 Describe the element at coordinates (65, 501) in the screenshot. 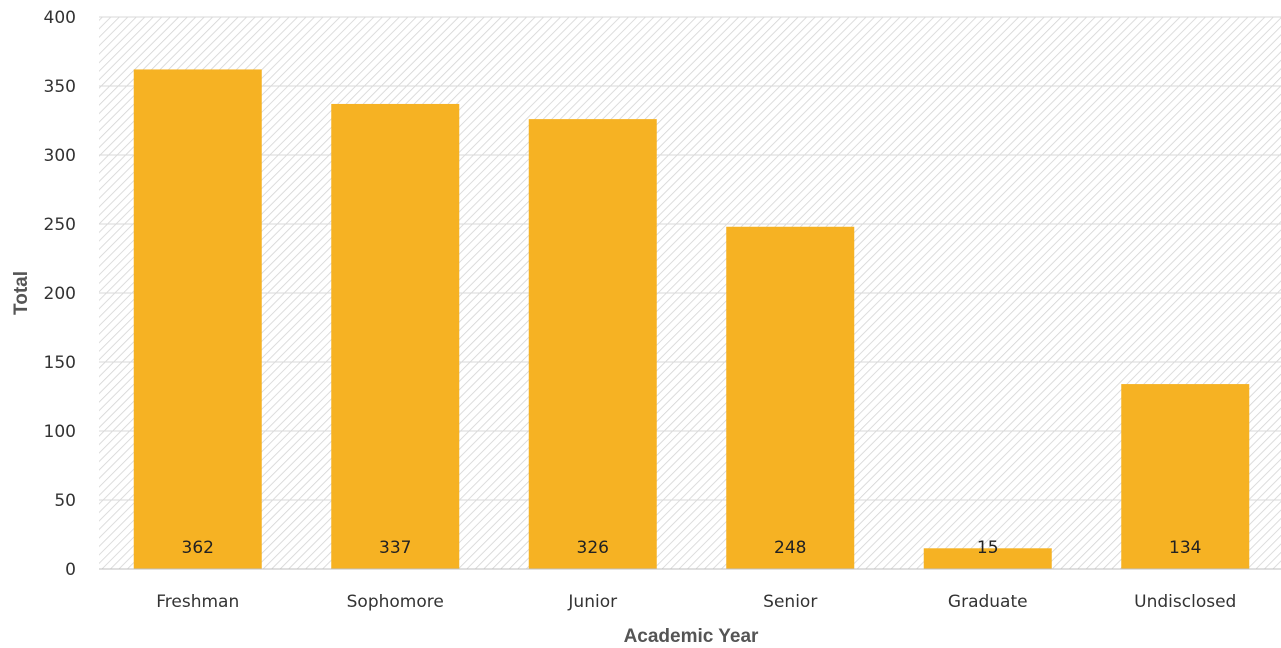

I see `y-tick-label: 50` at that location.